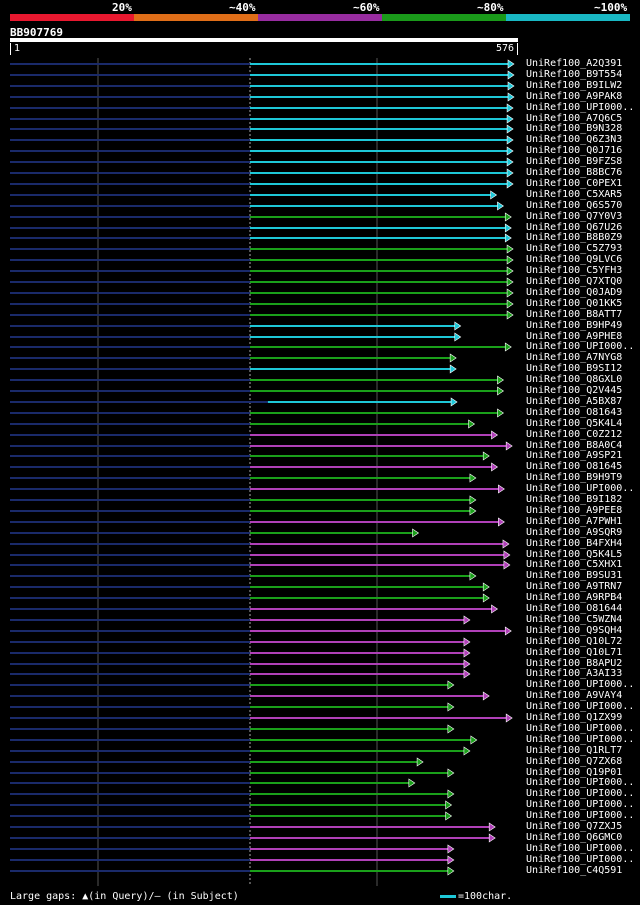 The height and width of the screenshot is (905, 640). I want to click on hit-label: UniRef100_A9PEE8, so click(574, 510).